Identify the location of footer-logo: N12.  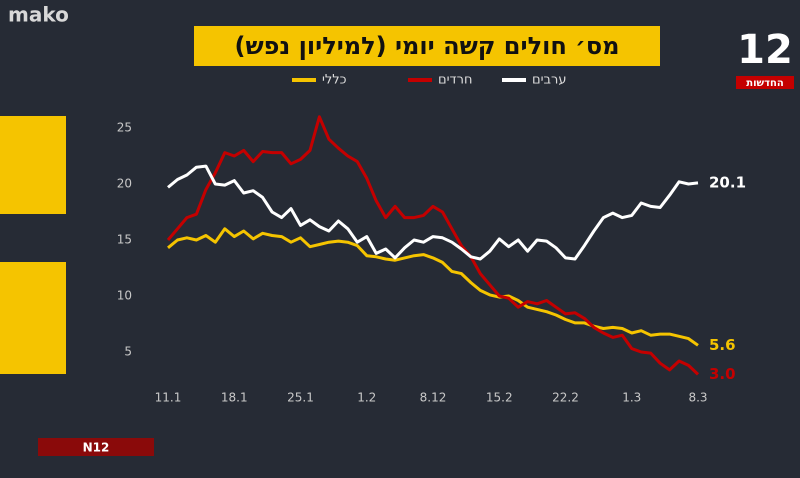
(96, 448).